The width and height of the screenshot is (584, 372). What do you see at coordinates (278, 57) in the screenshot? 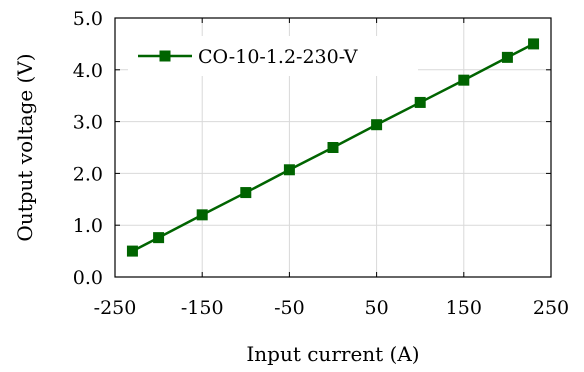
I see `legend-label: CO-10-1.2-230-V` at bounding box center [278, 57].